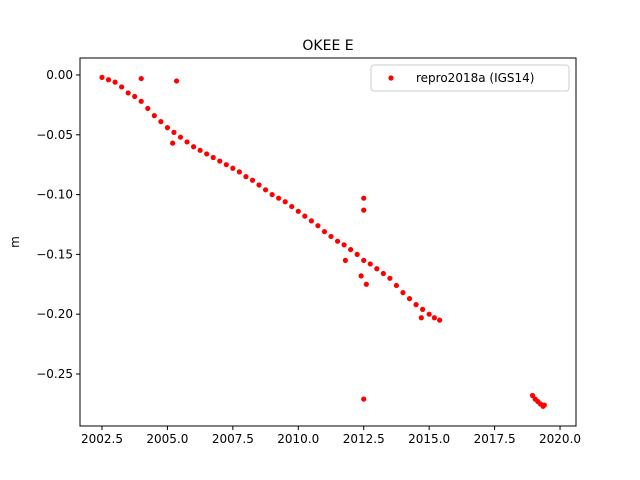 The image size is (640, 480). I want to click on legend-marker, so click(391, 78).